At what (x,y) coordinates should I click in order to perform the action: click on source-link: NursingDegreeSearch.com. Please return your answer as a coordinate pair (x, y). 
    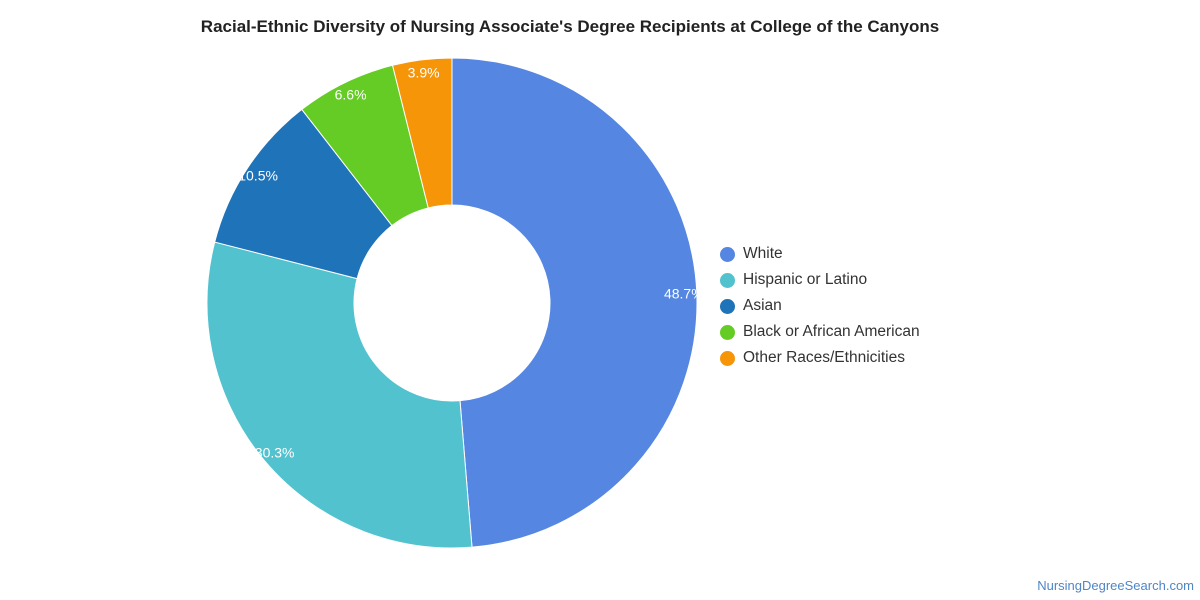
    Looking at the image, I should click on (1115, 585).